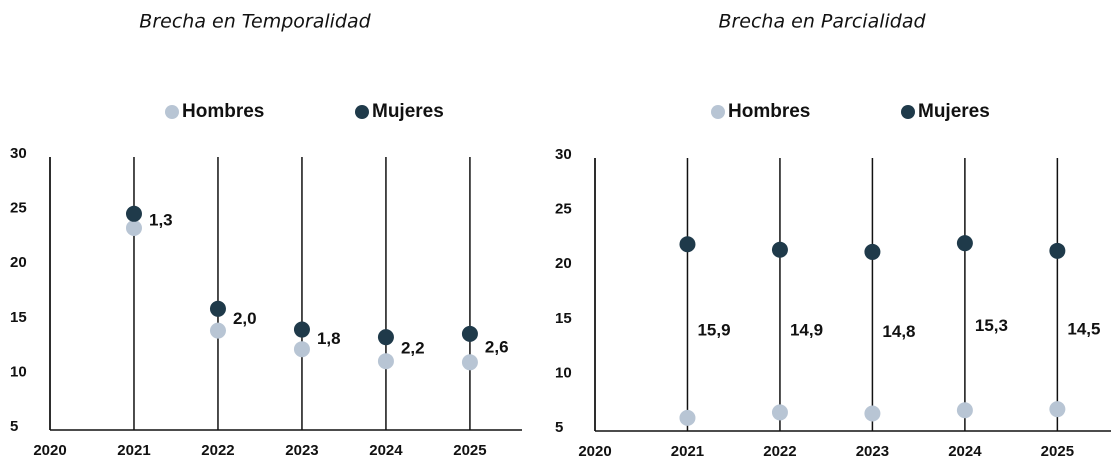 This screenshot has height=466, width=1111. I want to click on gap-label: 14,8, so click(898, 331).